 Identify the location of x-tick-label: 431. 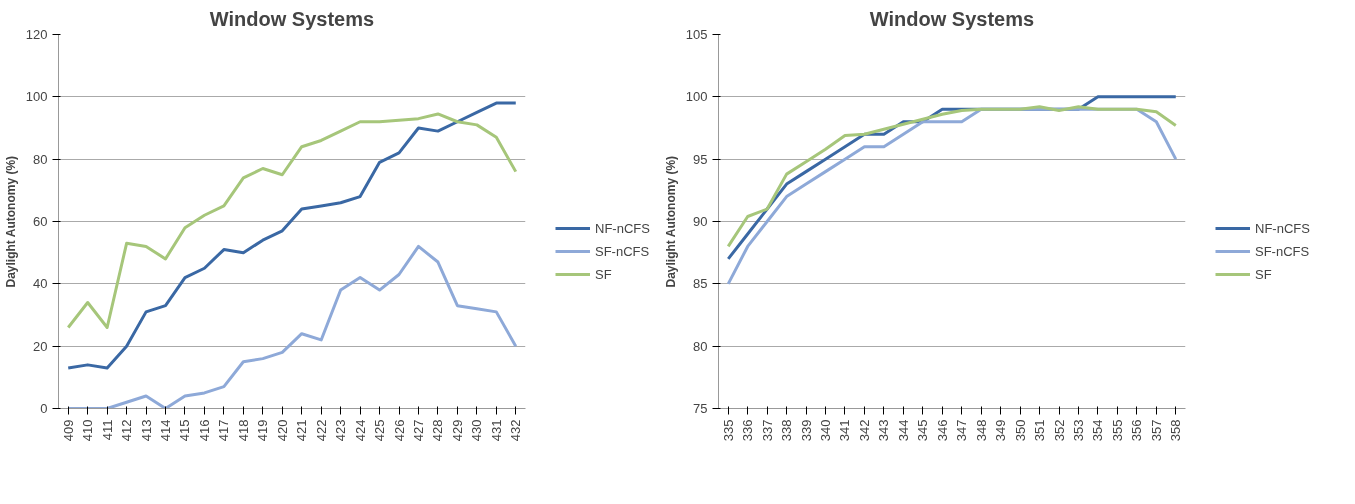
(496, 430).